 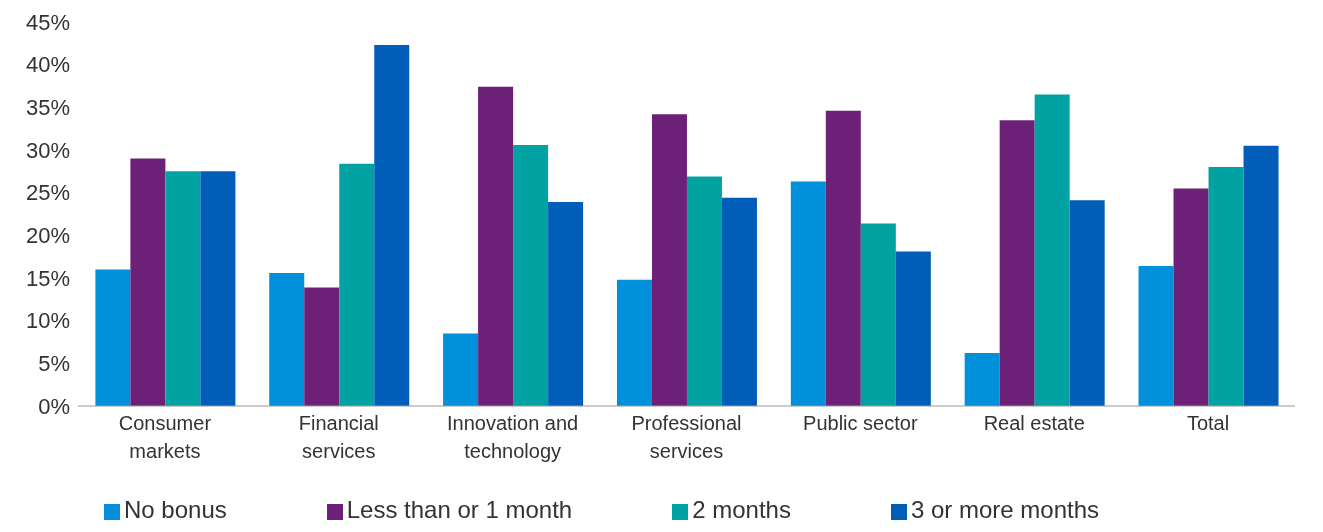 I want to click on x-tick-label: Innovation and technology, so click(x=513, y=437).